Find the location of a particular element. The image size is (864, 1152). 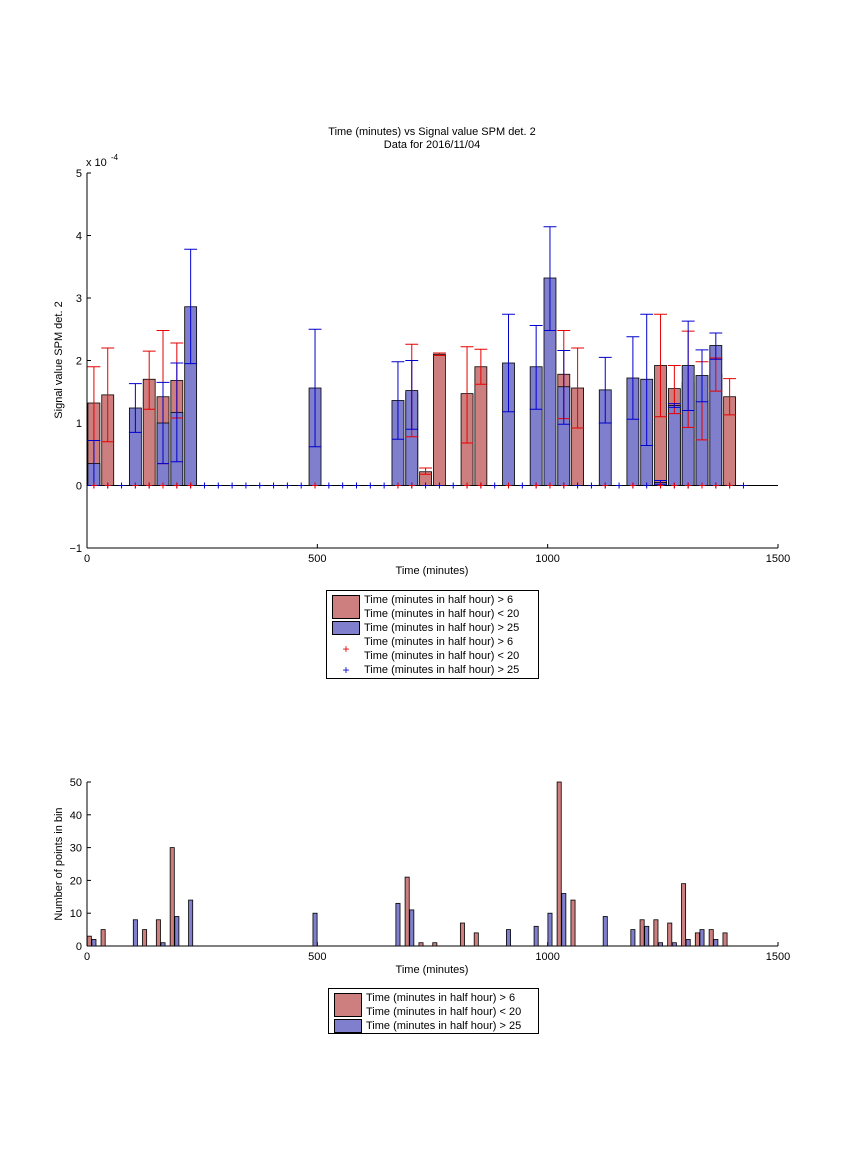

legend-marker-red-plus: + is located at coordinates (346, 649).